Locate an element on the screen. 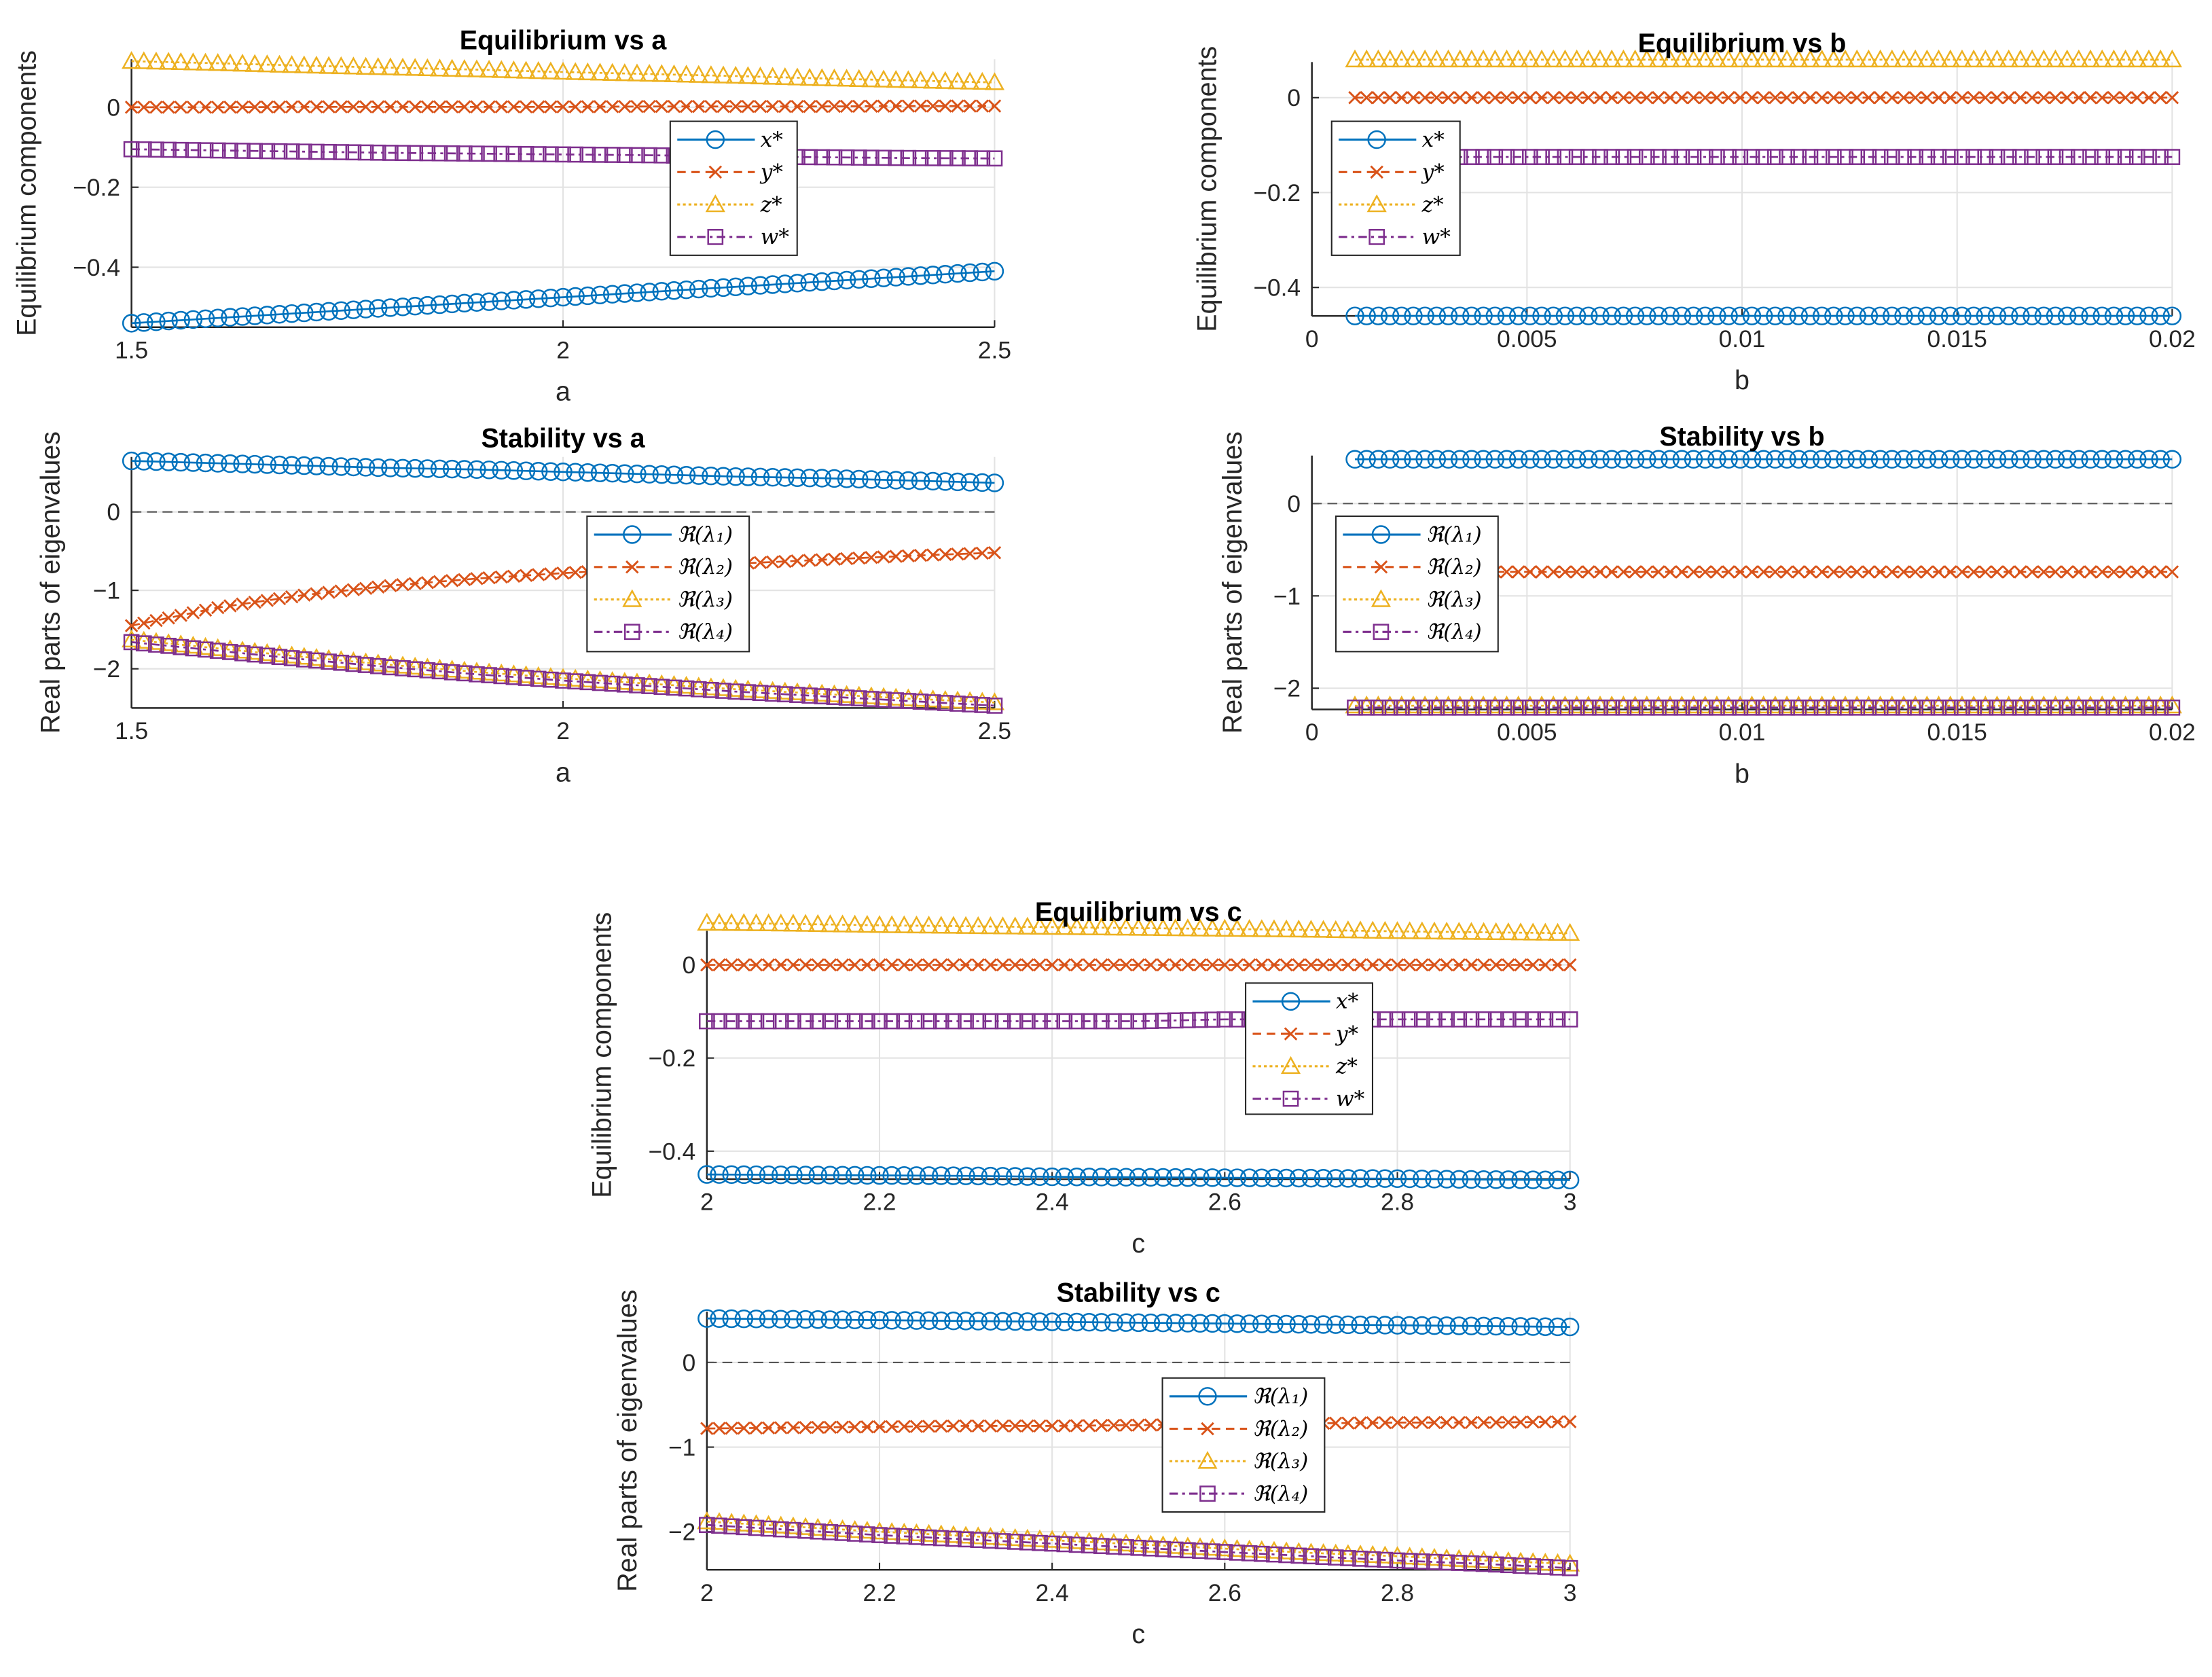 The image size is (2212, 1677). legend-entry-label: ℜ(λ₃) is located at coordinates (1280, 1461).